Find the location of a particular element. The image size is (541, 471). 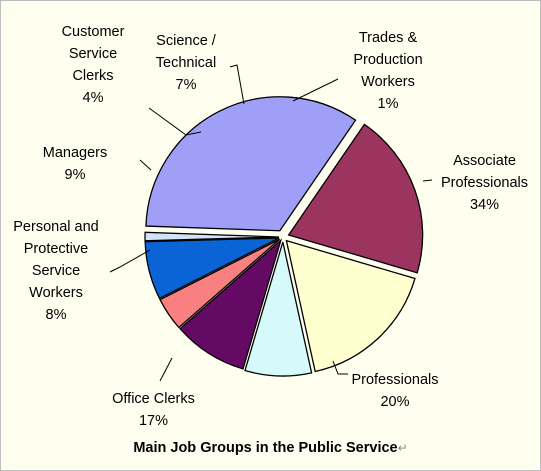

pie-slice-professionals is located at coordinates (355, 198).